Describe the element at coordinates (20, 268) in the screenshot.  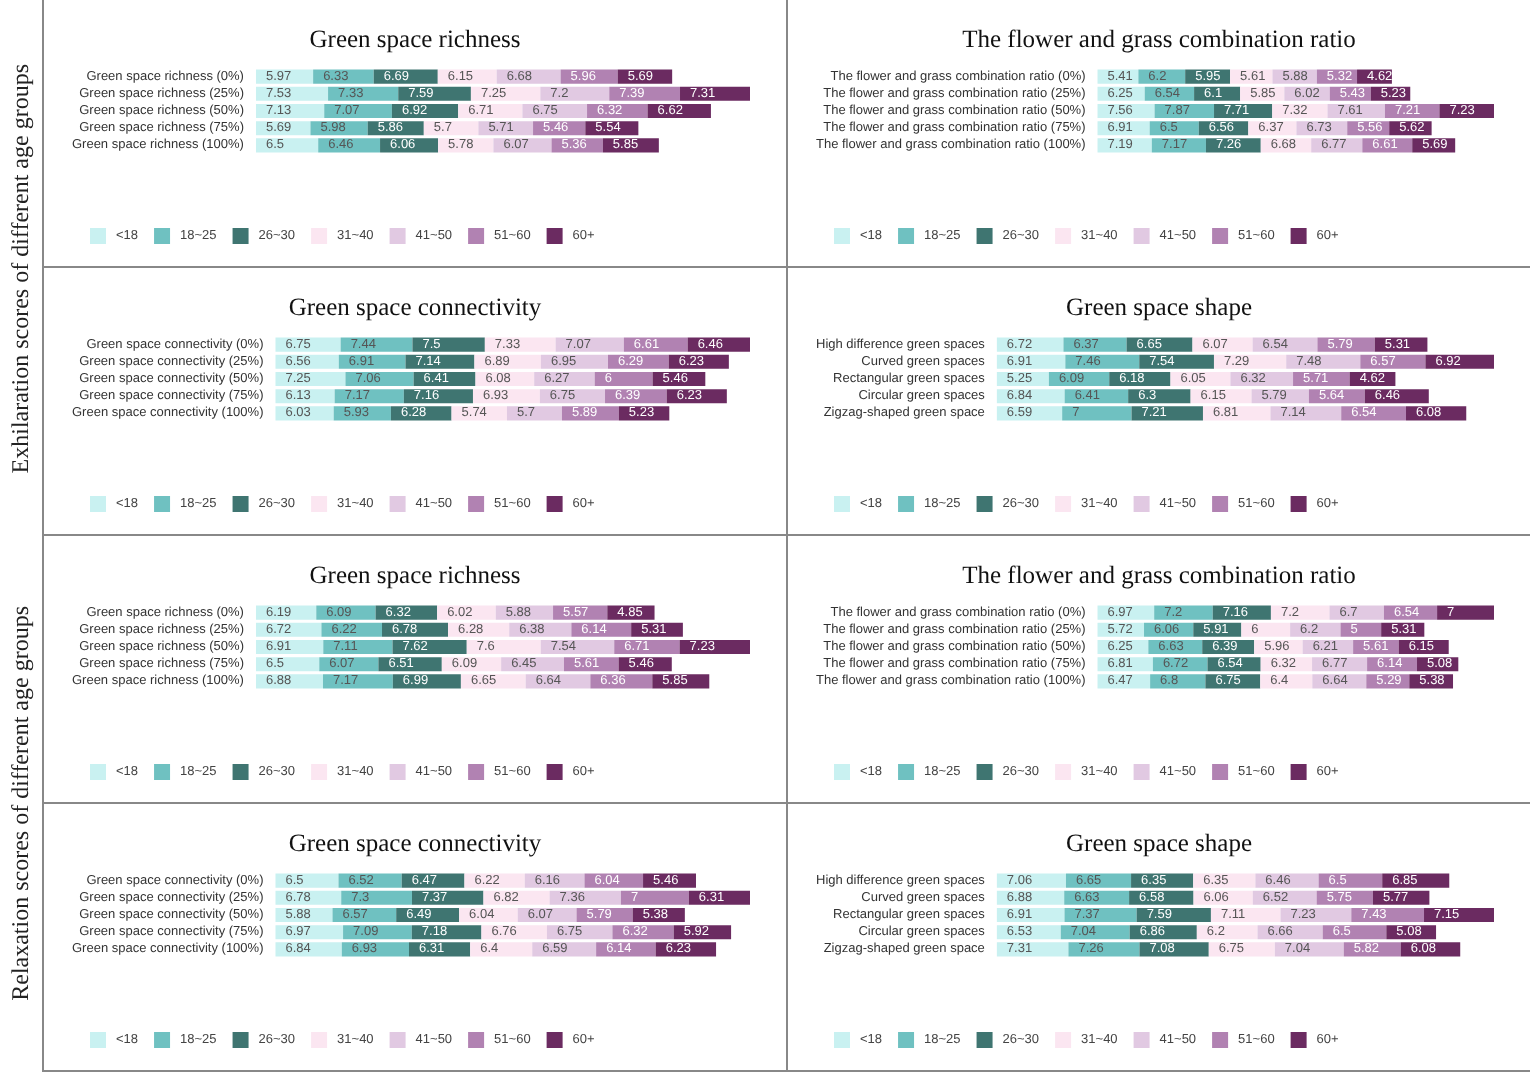
I see `text: Exhilaration scores of different age groups` at that location.